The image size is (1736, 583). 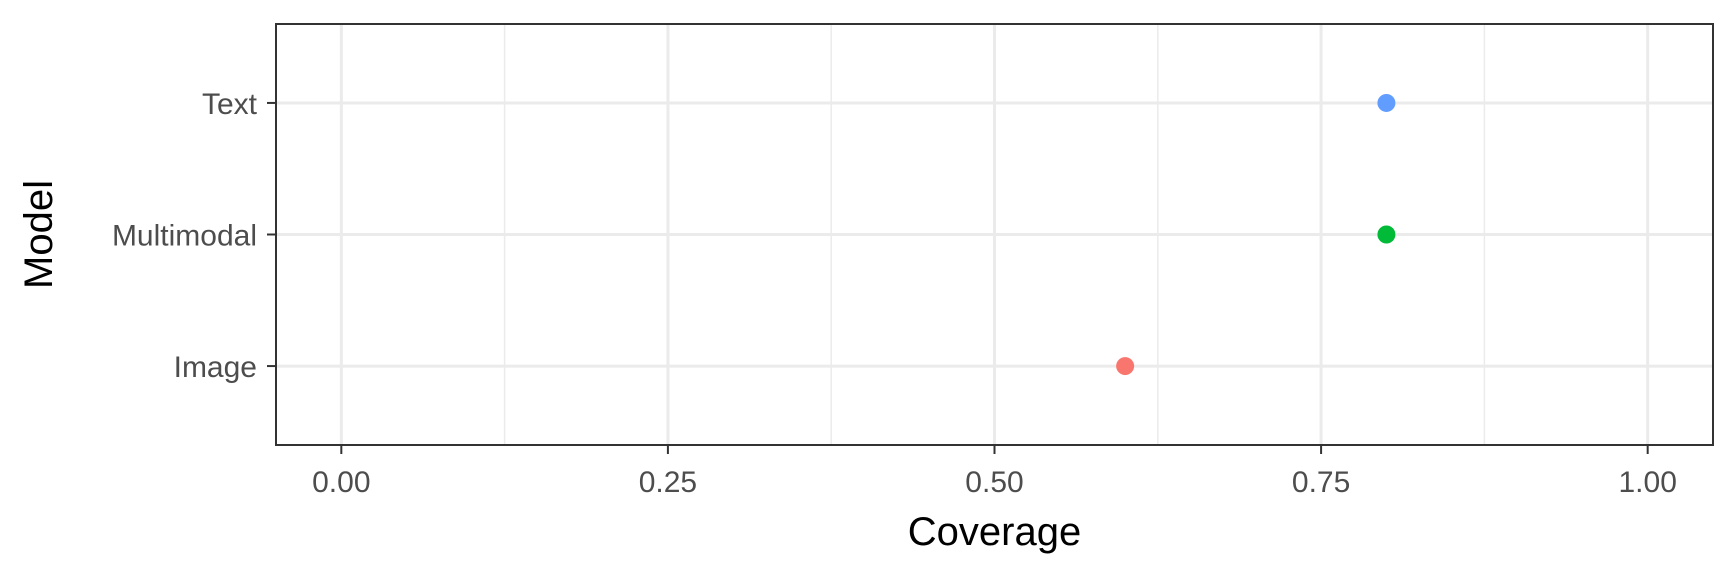 What do you see at coordinates (1125, 366) in the screenshot?
I see `data-point-image` at bounding box center [1125, 366].